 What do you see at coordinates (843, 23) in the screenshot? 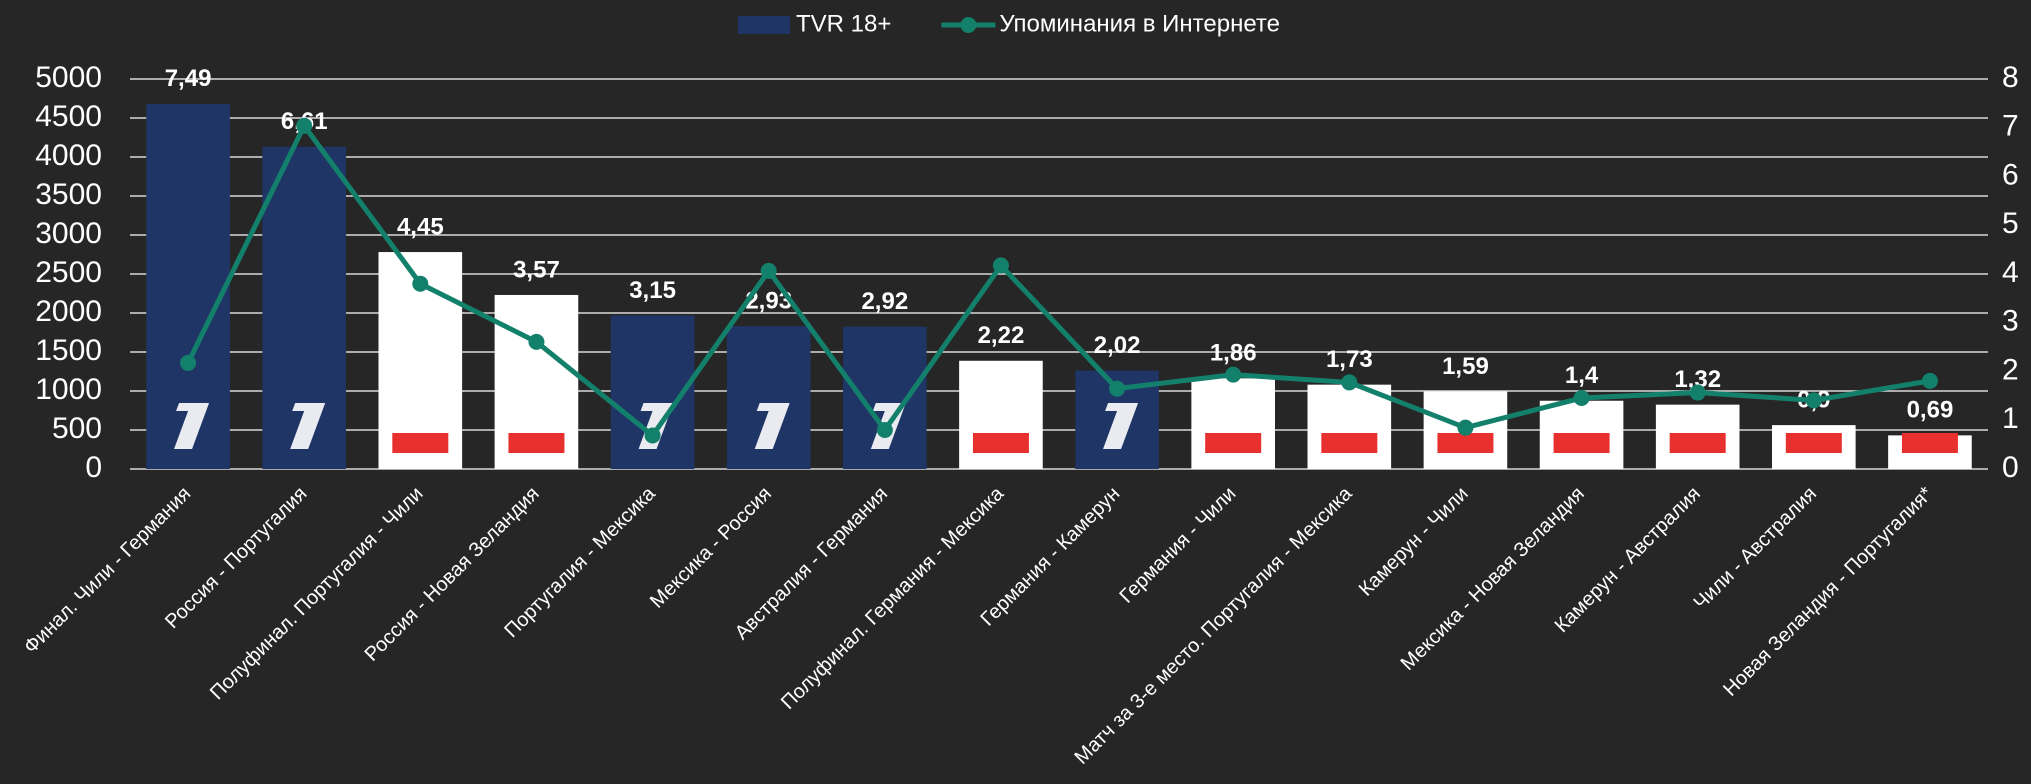
I see `legend-label: TVR 18+` at bounding box center [843, 23].